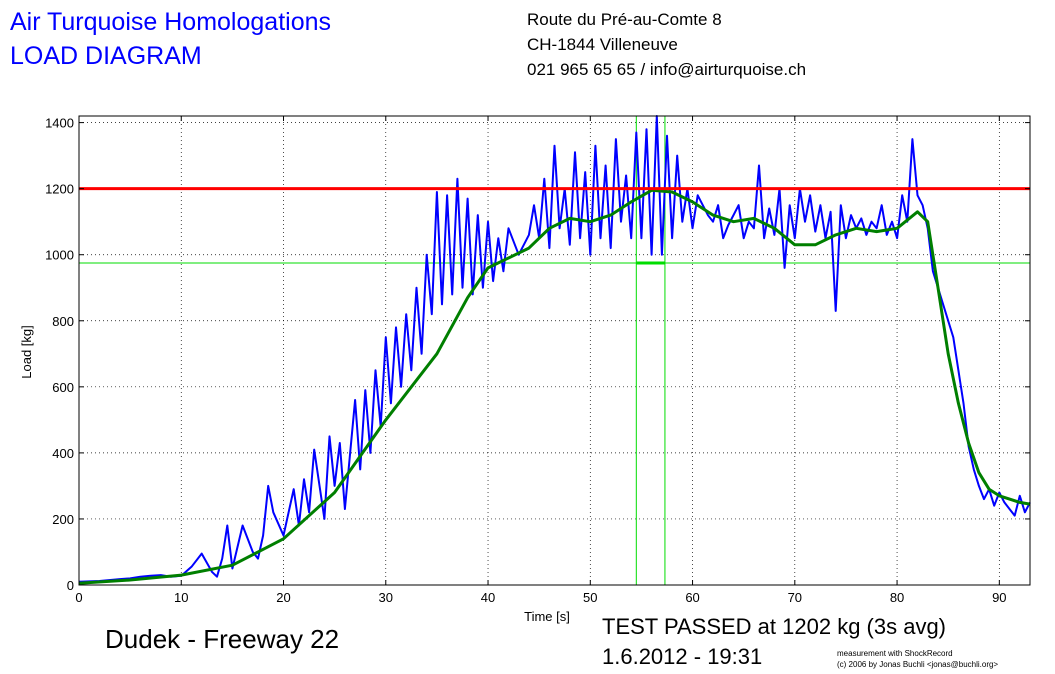  Describe the element at coordinates (602, 44) in the screenshot. I see `address-city: CH-1844 Villeneuve` at that location.